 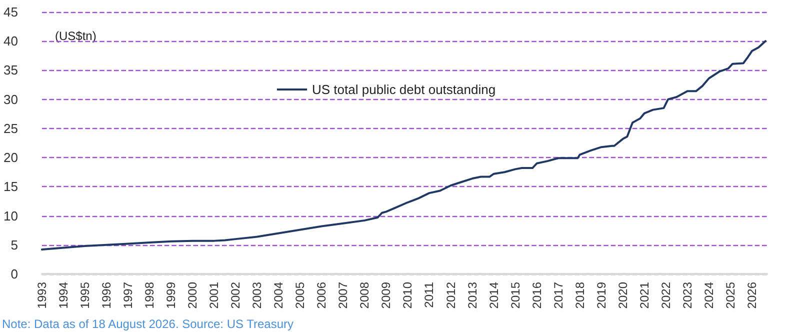 I want to click on y-tick-label: 0, so click(x=14, y=274).